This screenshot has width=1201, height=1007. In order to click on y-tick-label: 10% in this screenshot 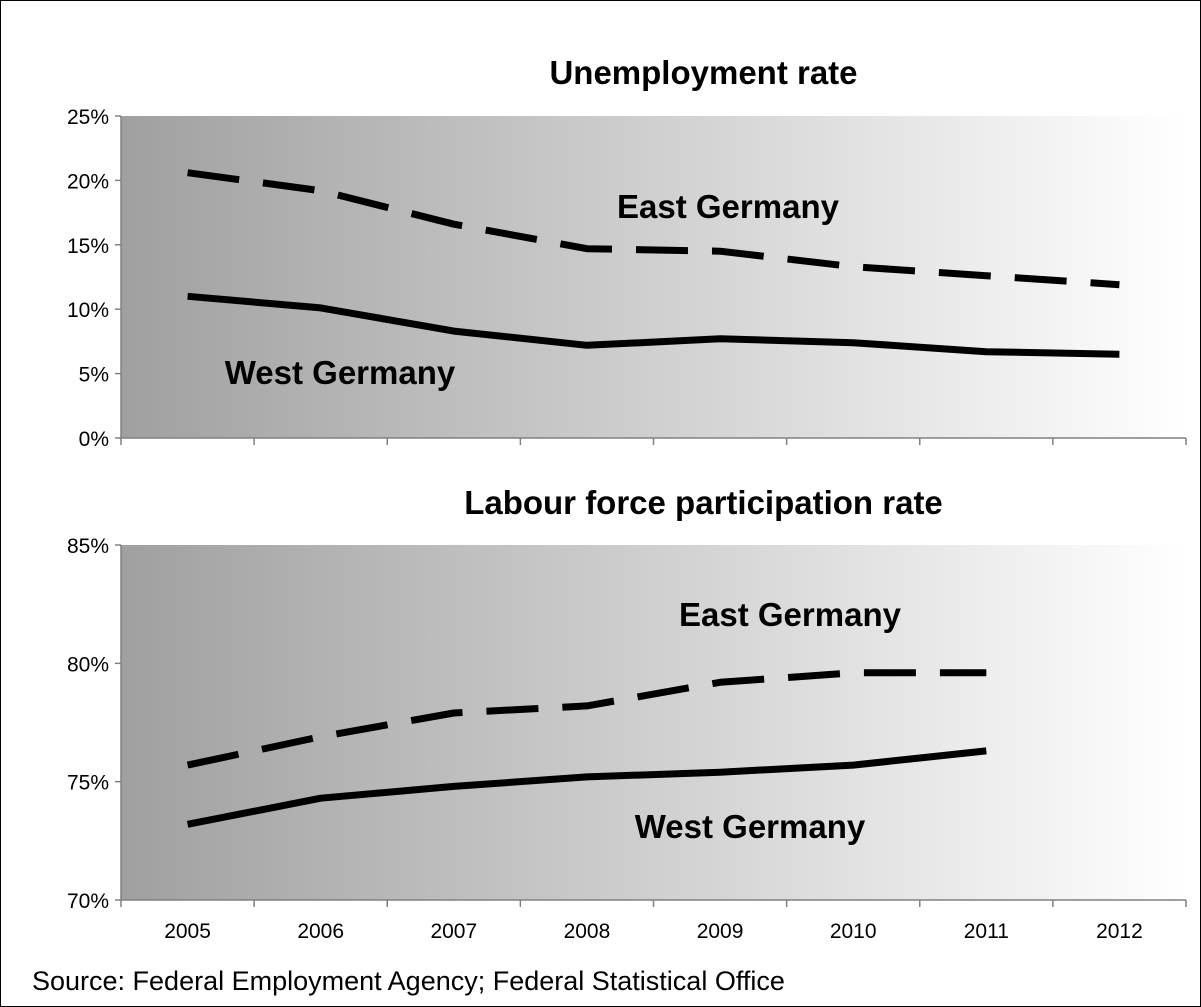, I will do `click(88, 310)`.